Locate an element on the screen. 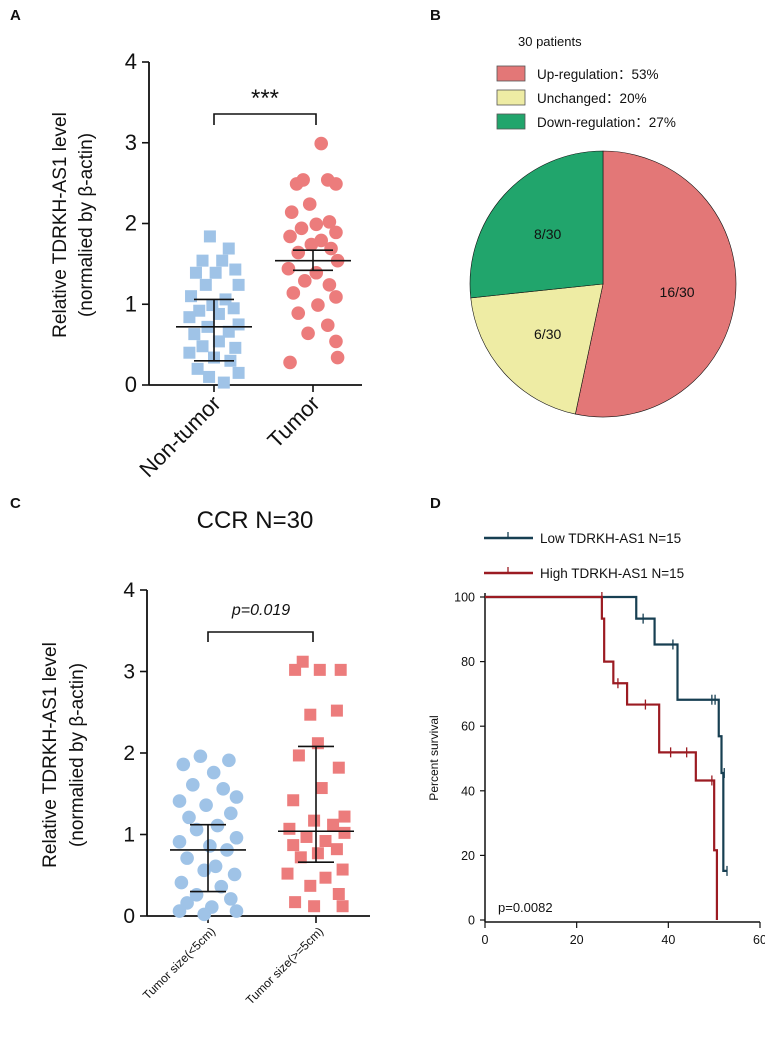 The width and height of the screenshot is (765, 1045). legend-label: Down-regulation：27% is located at coordinates (606, 122).